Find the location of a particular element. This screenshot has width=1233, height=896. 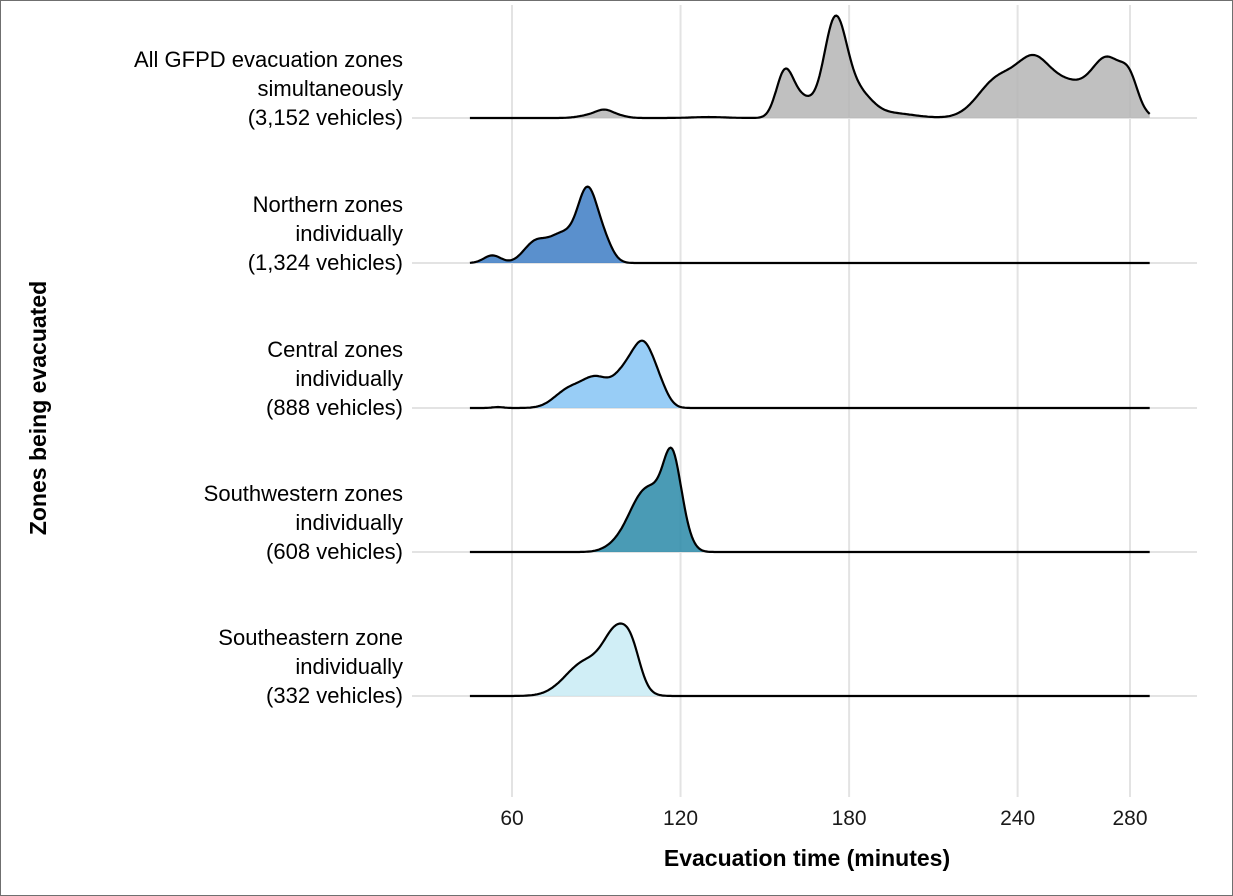

x-axis-title: Evacuation time (minutes) is located at coordinates (807, 858).